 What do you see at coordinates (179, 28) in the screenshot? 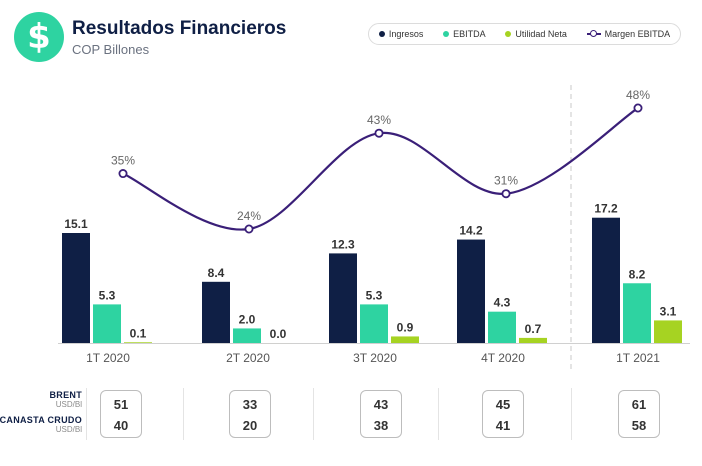
I see `chart-title: Resultados Financieros` at bounding box center [179, 28].